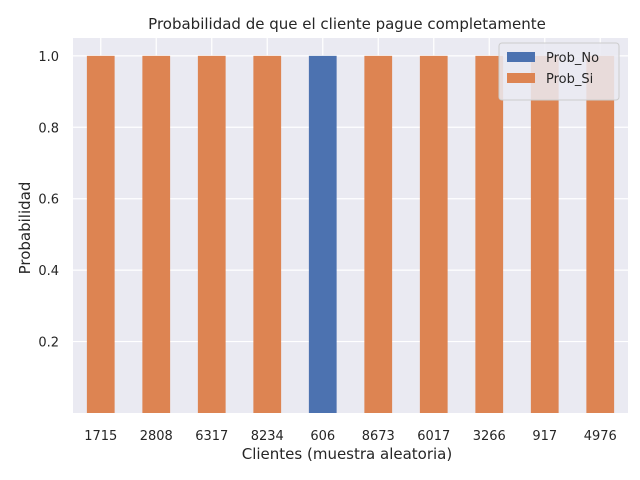 This screenshot has width=640, height=480. Describe the element at coordinates (489, 436) in the screenshot. I see `x-tick-label: 3266` at that location.